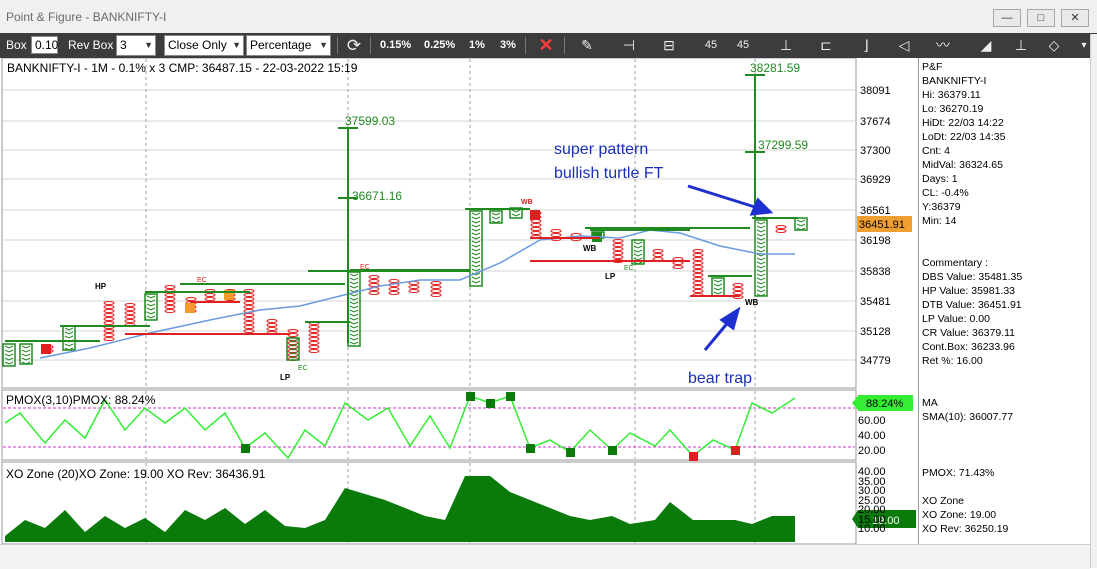  Describe the element at coordinates (508, 45) in the screenshot. I see `pct-3-button: 3%` at that location.